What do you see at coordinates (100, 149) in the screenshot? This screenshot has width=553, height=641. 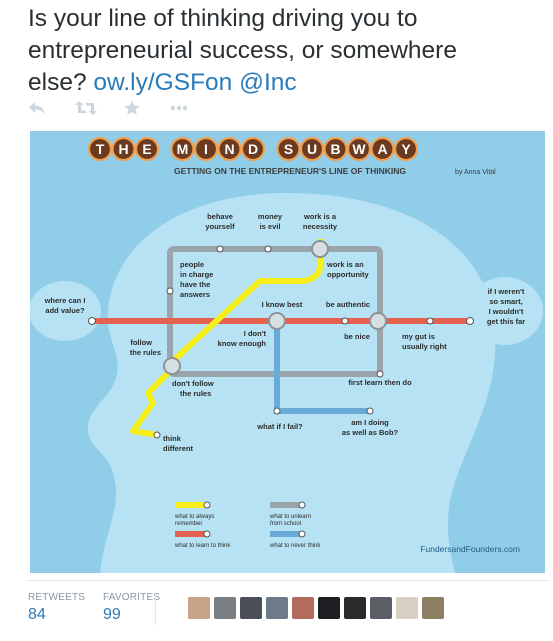 I see `title-letter: T` at bounding box center [100, 149].